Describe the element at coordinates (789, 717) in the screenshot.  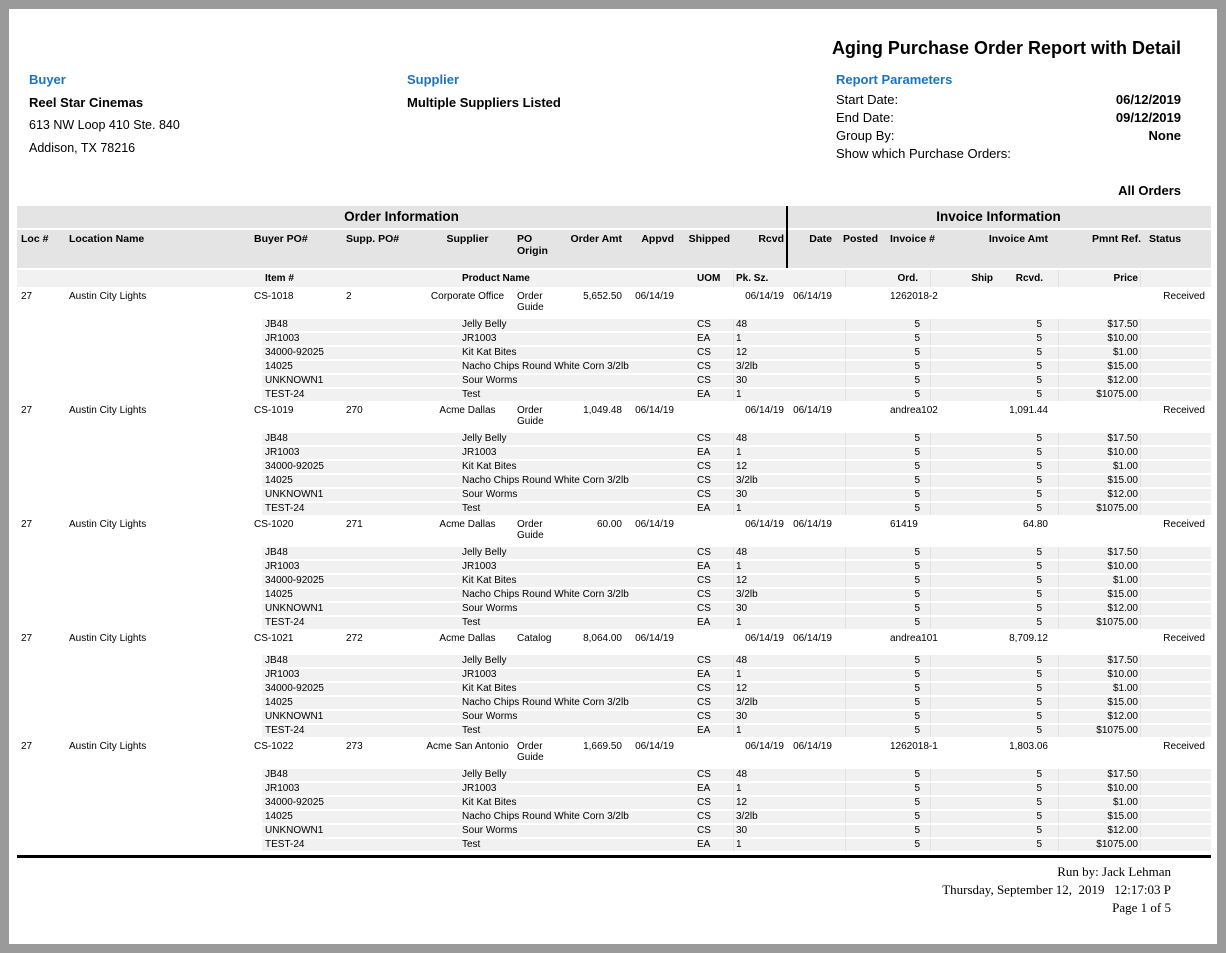
I see `item-cell-pk_sz: 30` at that location.